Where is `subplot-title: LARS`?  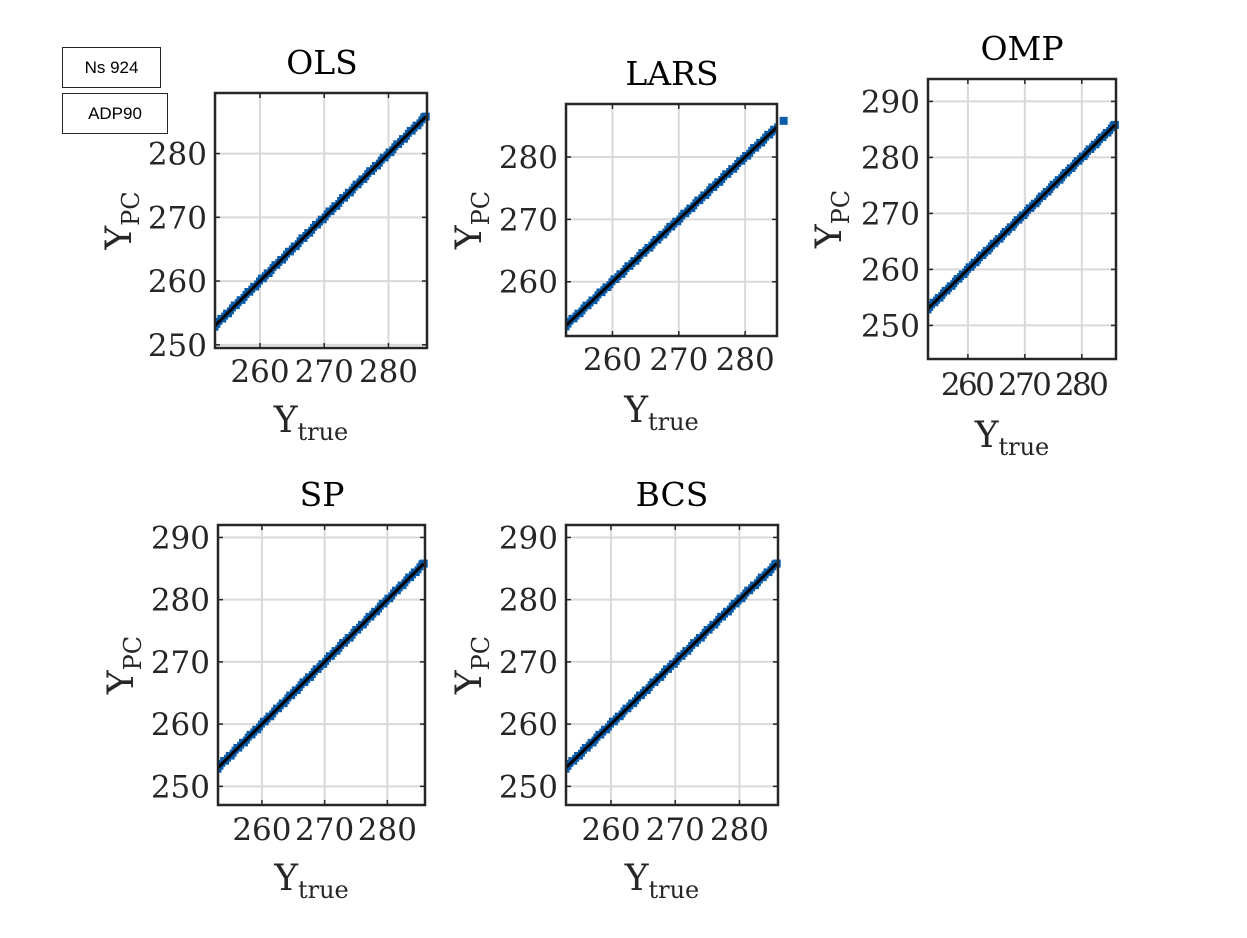 subplot-title: LARS is located at coordinates (671, 73).